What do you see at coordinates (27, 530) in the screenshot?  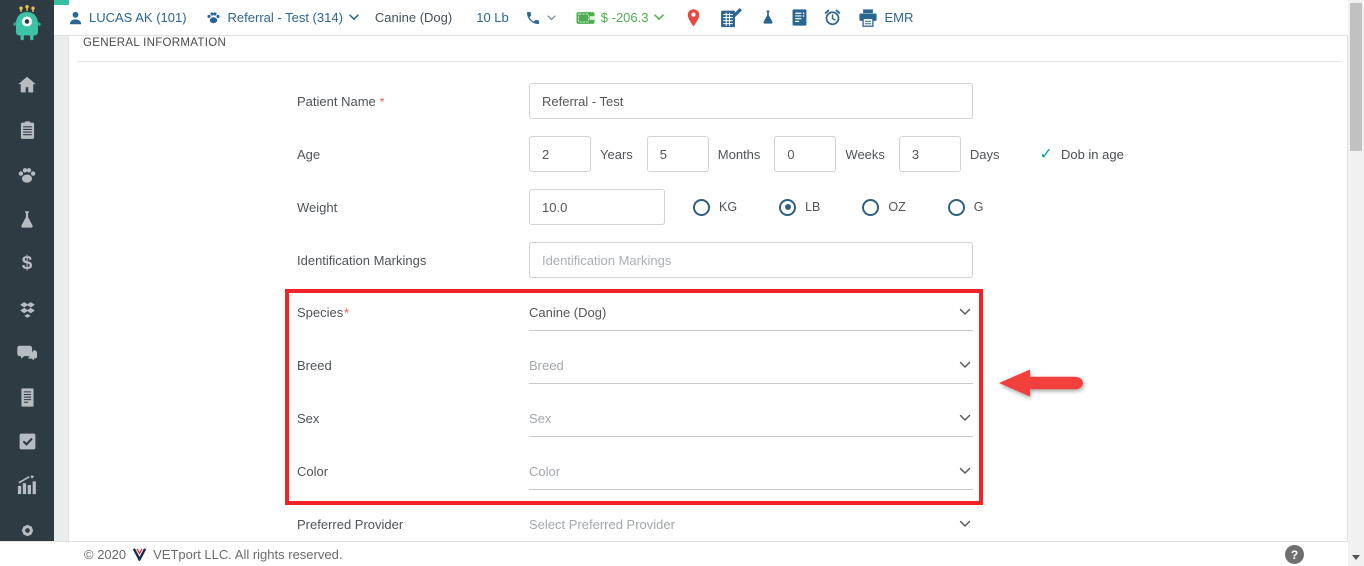 I see `gear-icon` at bounding box center [27, 530].